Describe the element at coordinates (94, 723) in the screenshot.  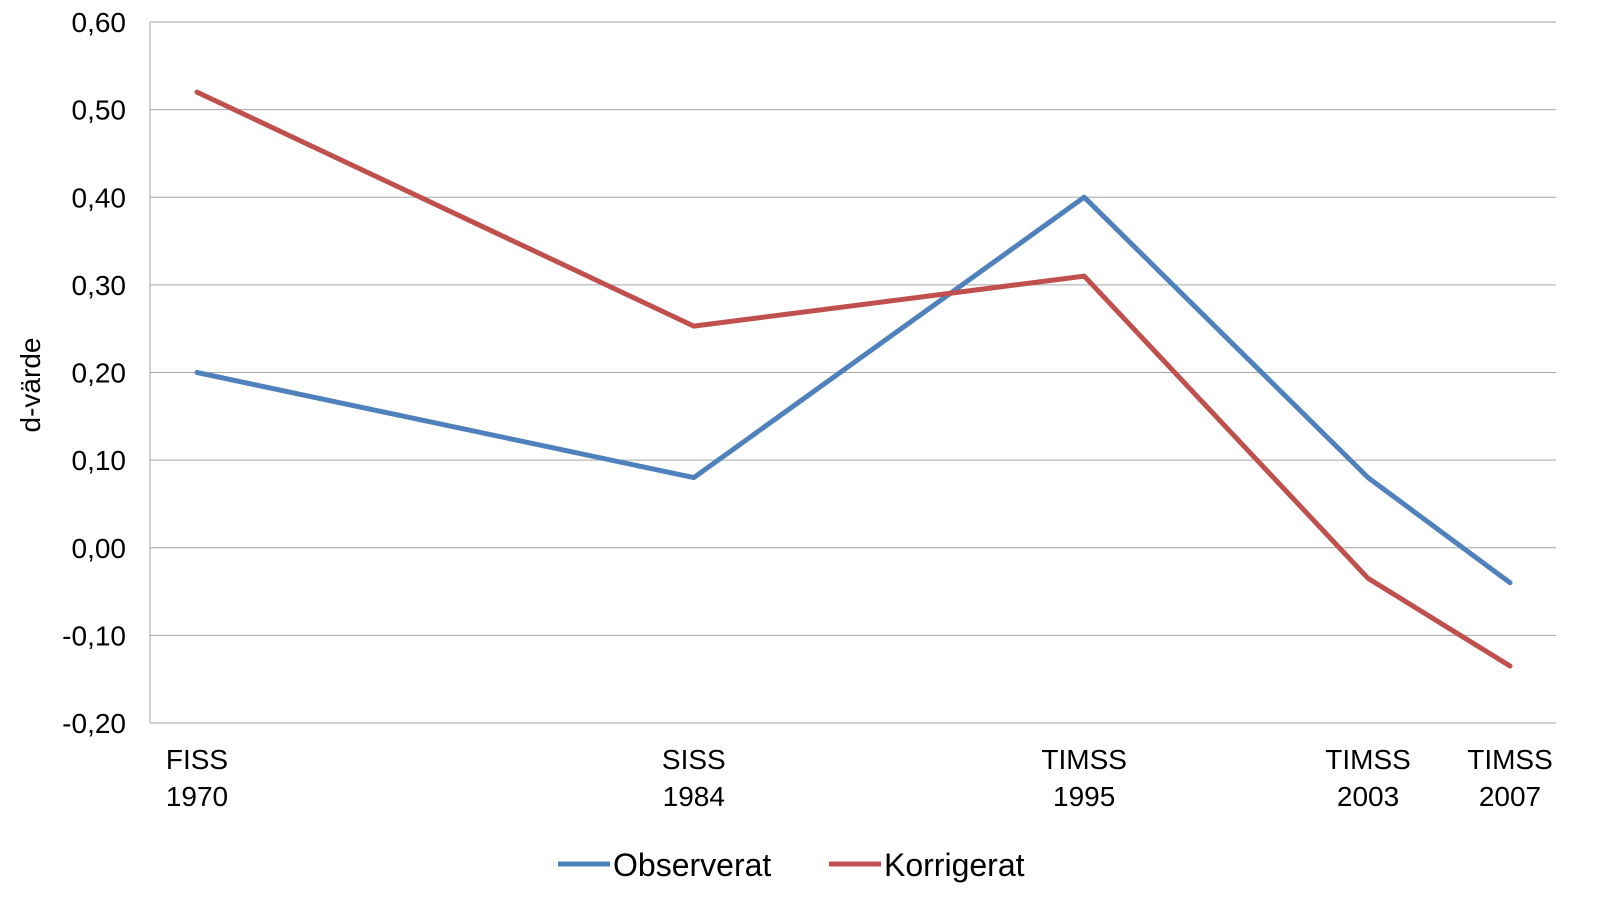
I see `y-tick-label: -0,20` at that location.